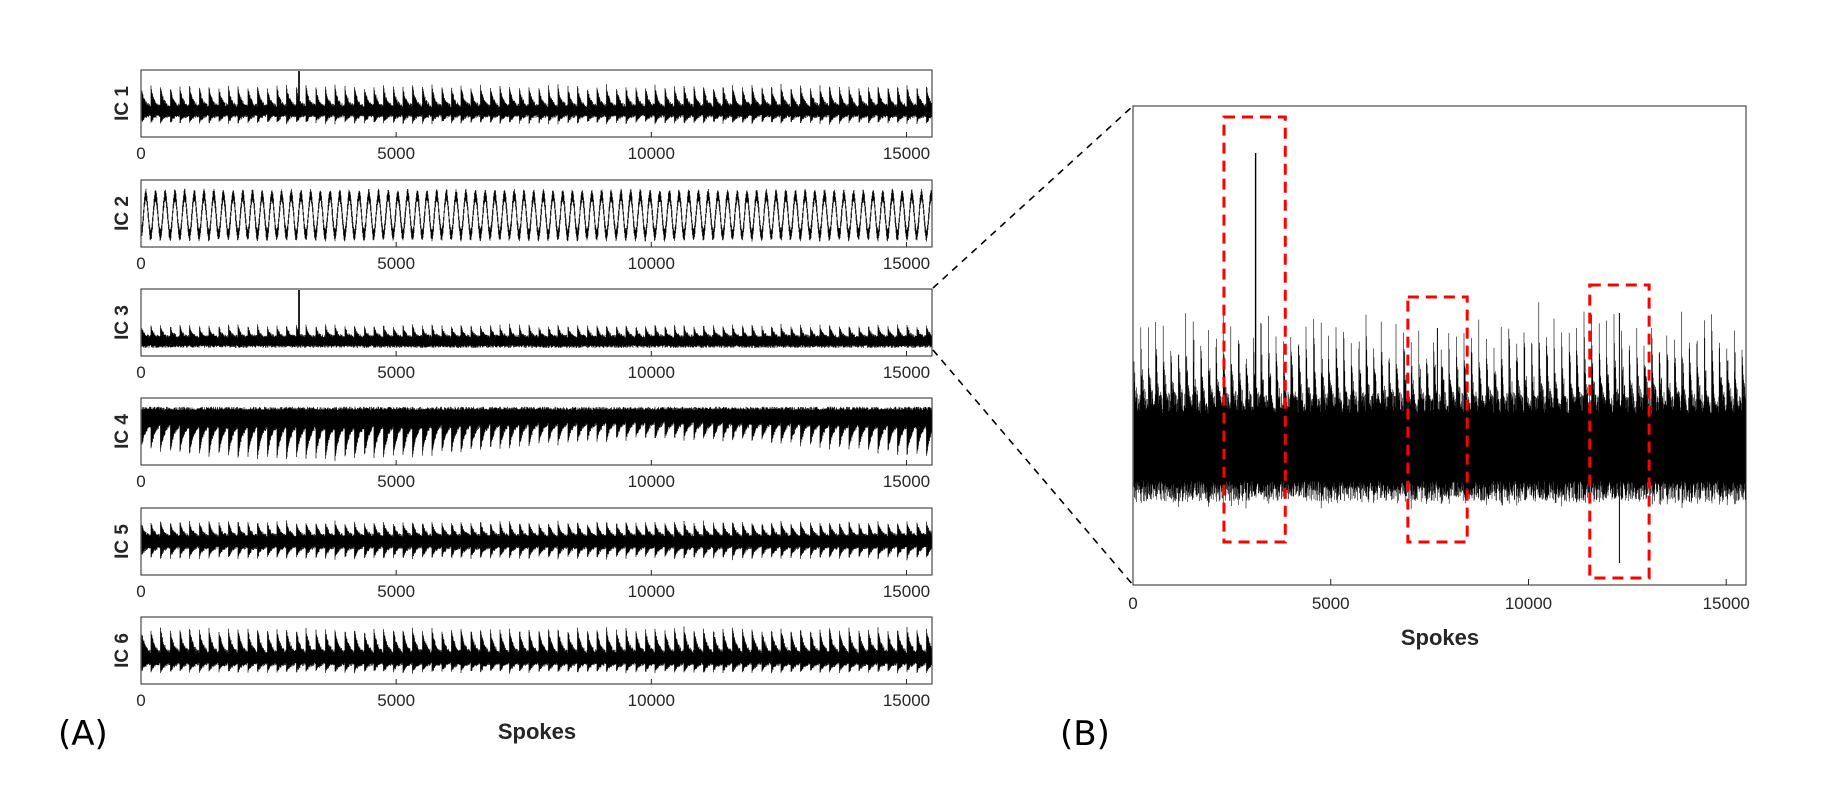 The height and width of the screenshot is (786, 1827). Describe the element at coordinates (122, 322) in the screenshot. I see `ic3-y-label: IC 3` at that location.